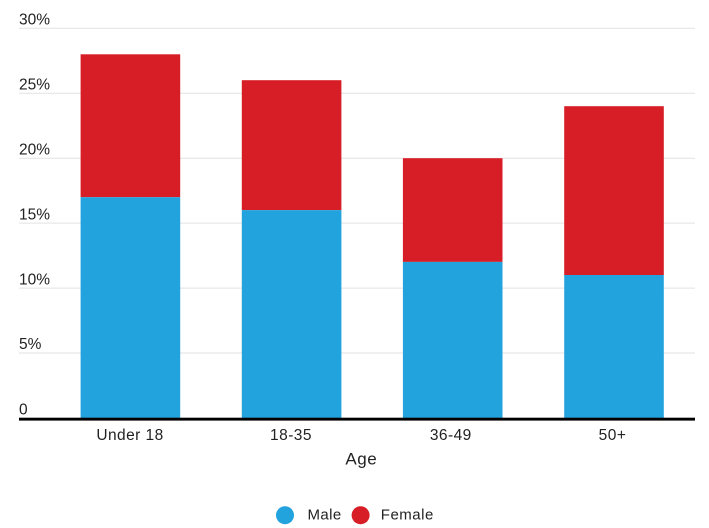 The height and width of the screenshot is (528, 709). What do you see at coordinates (23, 409) in the screenshot?
I see `svg-text: 0` at bounding box center [23, 409].